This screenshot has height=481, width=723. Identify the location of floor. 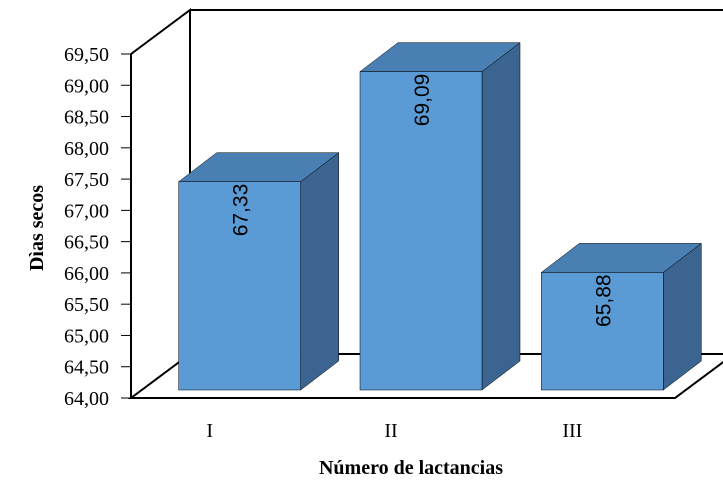
(425, 376).